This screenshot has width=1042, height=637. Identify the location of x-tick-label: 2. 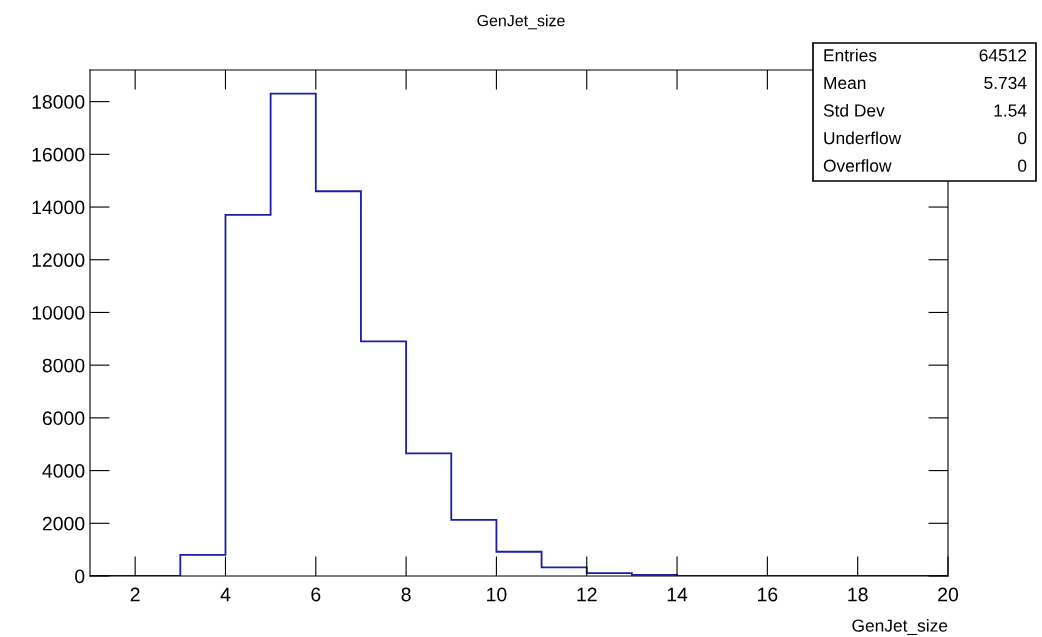
(135, 594).